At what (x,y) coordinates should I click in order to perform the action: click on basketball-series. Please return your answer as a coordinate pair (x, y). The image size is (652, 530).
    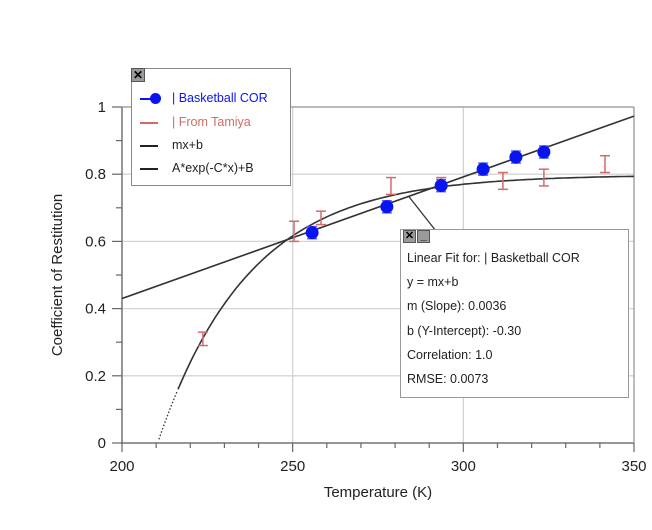
    Looking at the image, I should click on (428, 192).